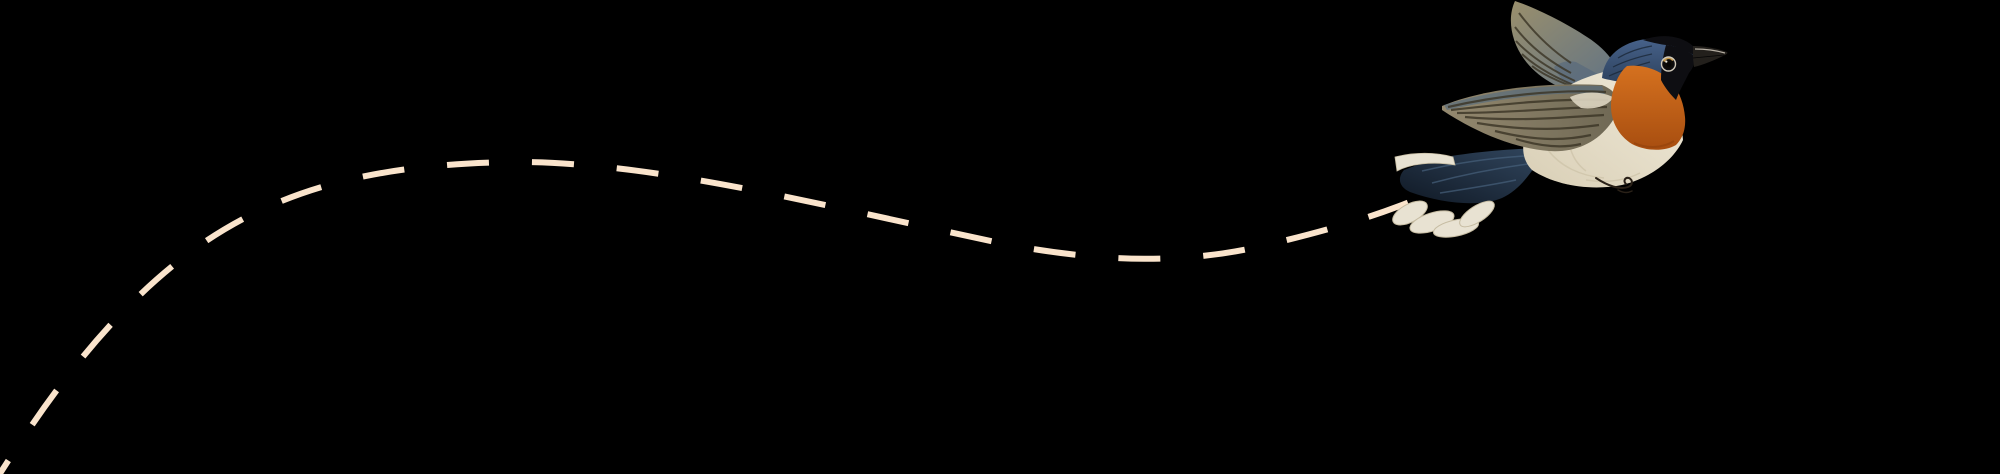  I want to click on bird-beak, so click(1710, 56).